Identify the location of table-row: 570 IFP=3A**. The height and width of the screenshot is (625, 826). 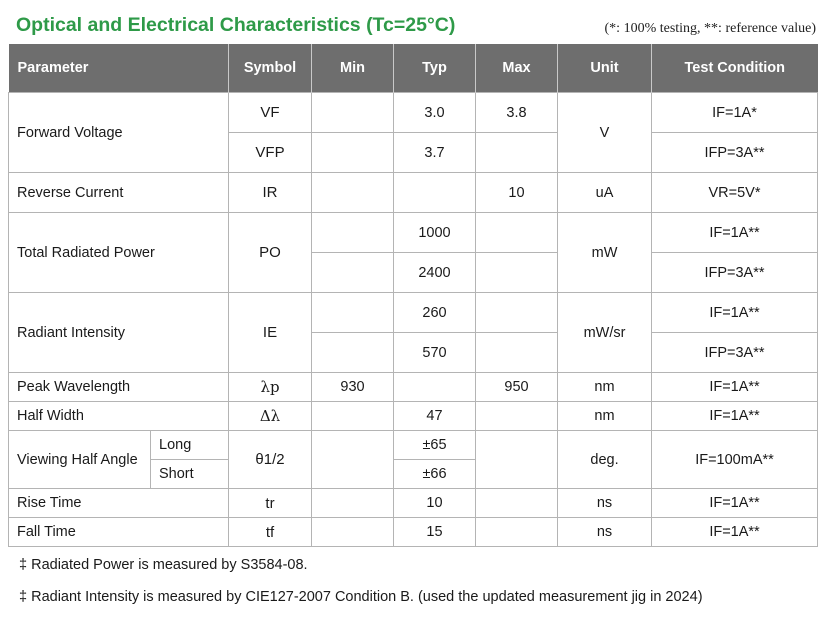
(413, 352).